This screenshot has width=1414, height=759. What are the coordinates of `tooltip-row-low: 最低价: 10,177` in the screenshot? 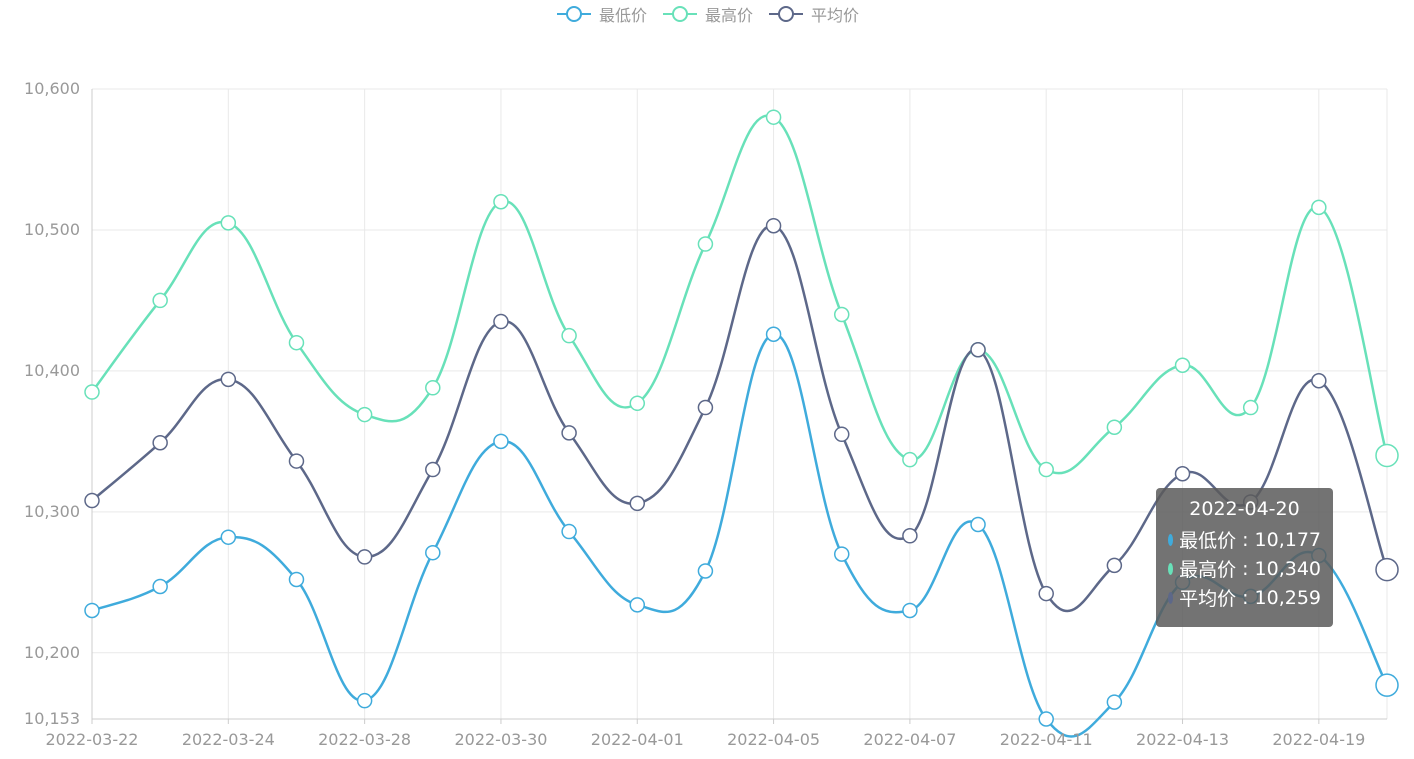 It's located at (1244, 539).